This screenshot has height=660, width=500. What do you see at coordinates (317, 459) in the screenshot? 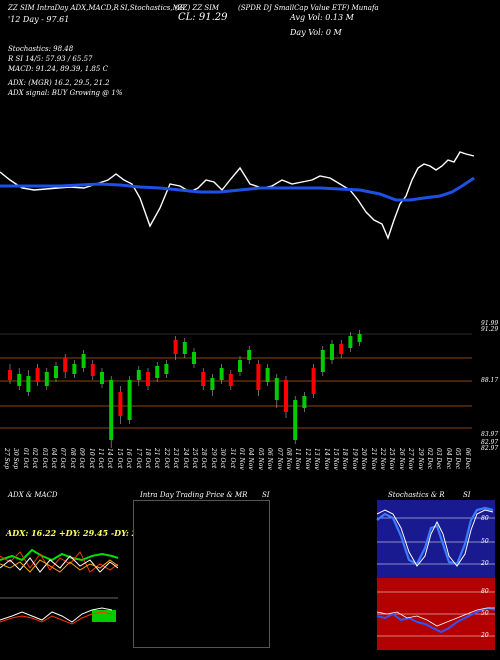
I see `date-tick: 13 Nov` at bounding box center [317, 459].